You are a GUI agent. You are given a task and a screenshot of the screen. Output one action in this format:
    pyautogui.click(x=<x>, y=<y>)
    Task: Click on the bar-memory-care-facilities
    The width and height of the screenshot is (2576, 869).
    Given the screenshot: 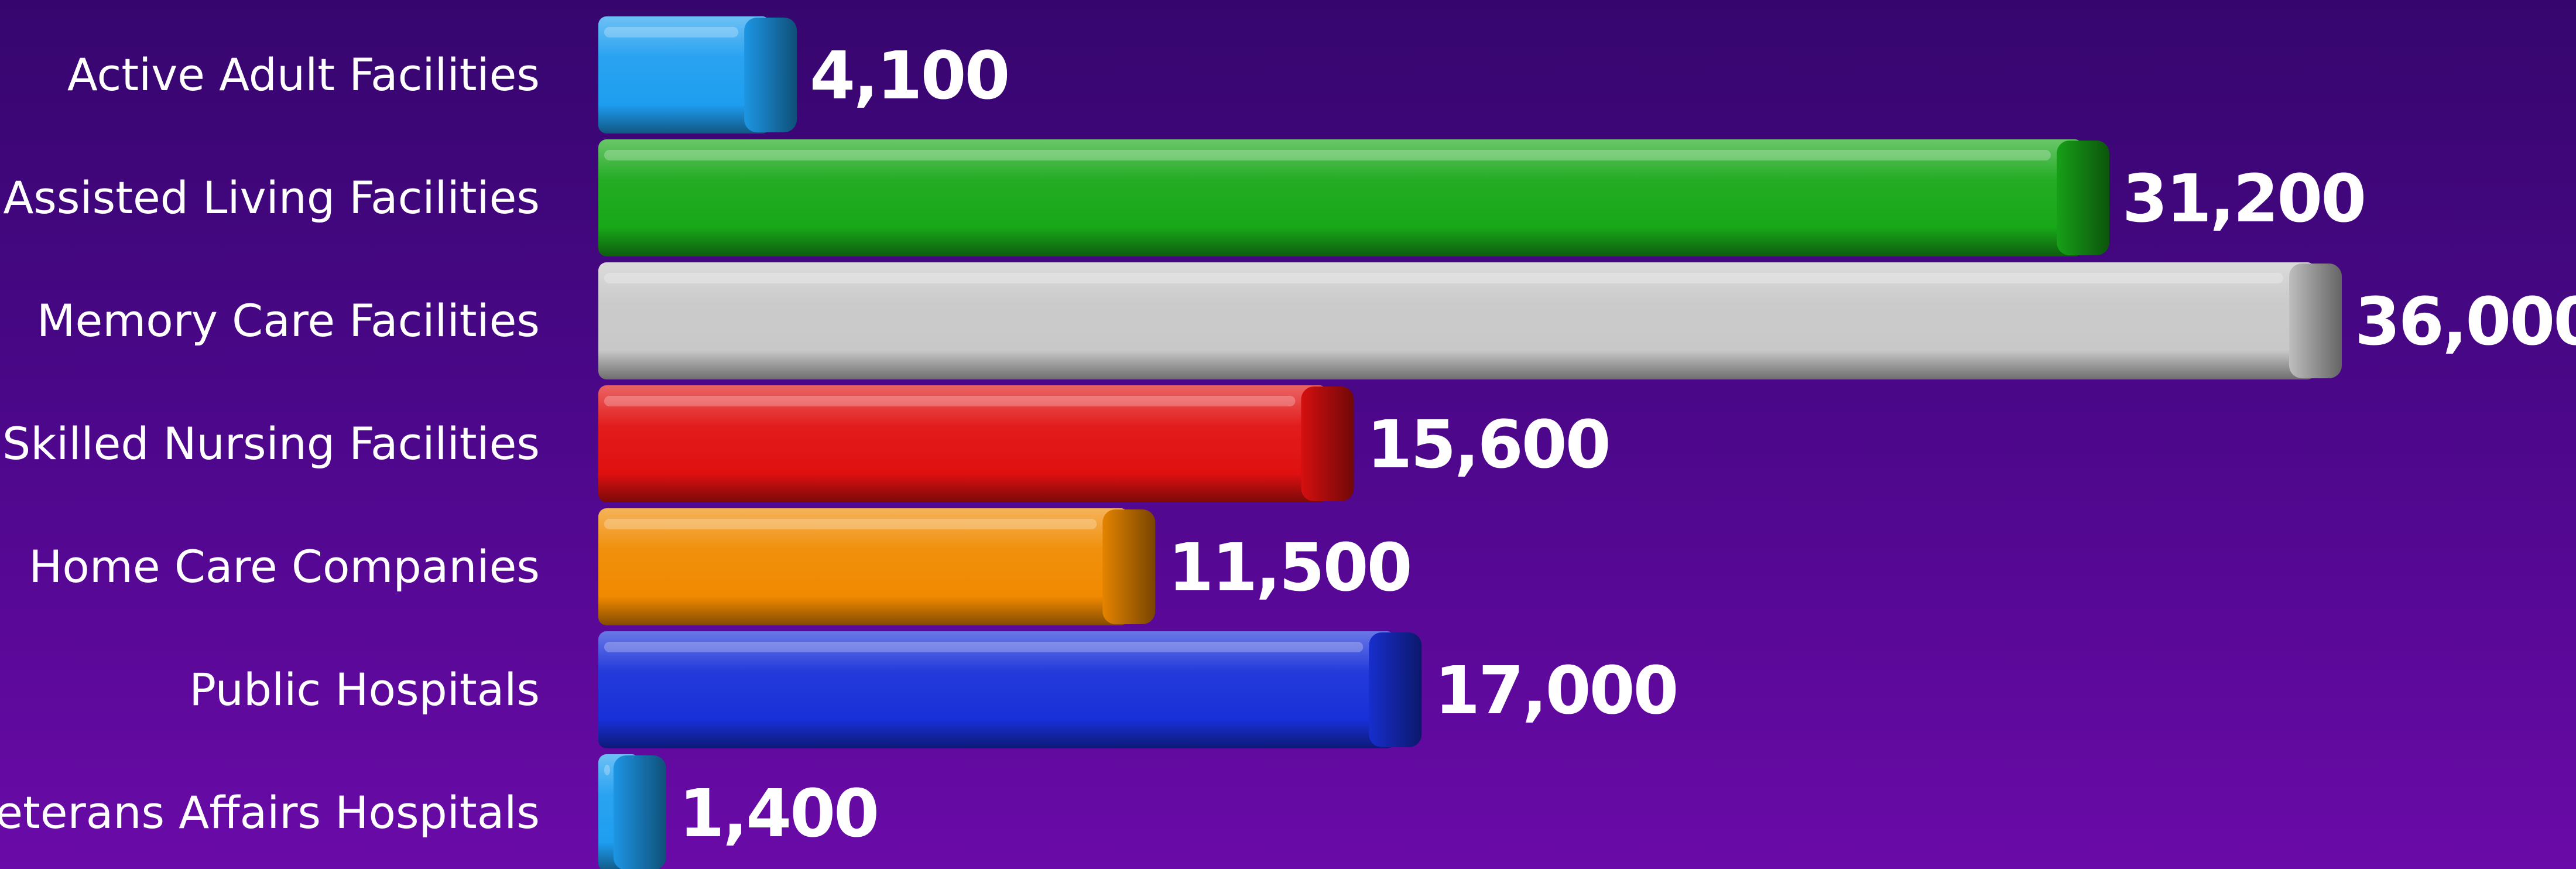 What is the action you would take?
    pyautogui.click(x=1470, y=321)
    